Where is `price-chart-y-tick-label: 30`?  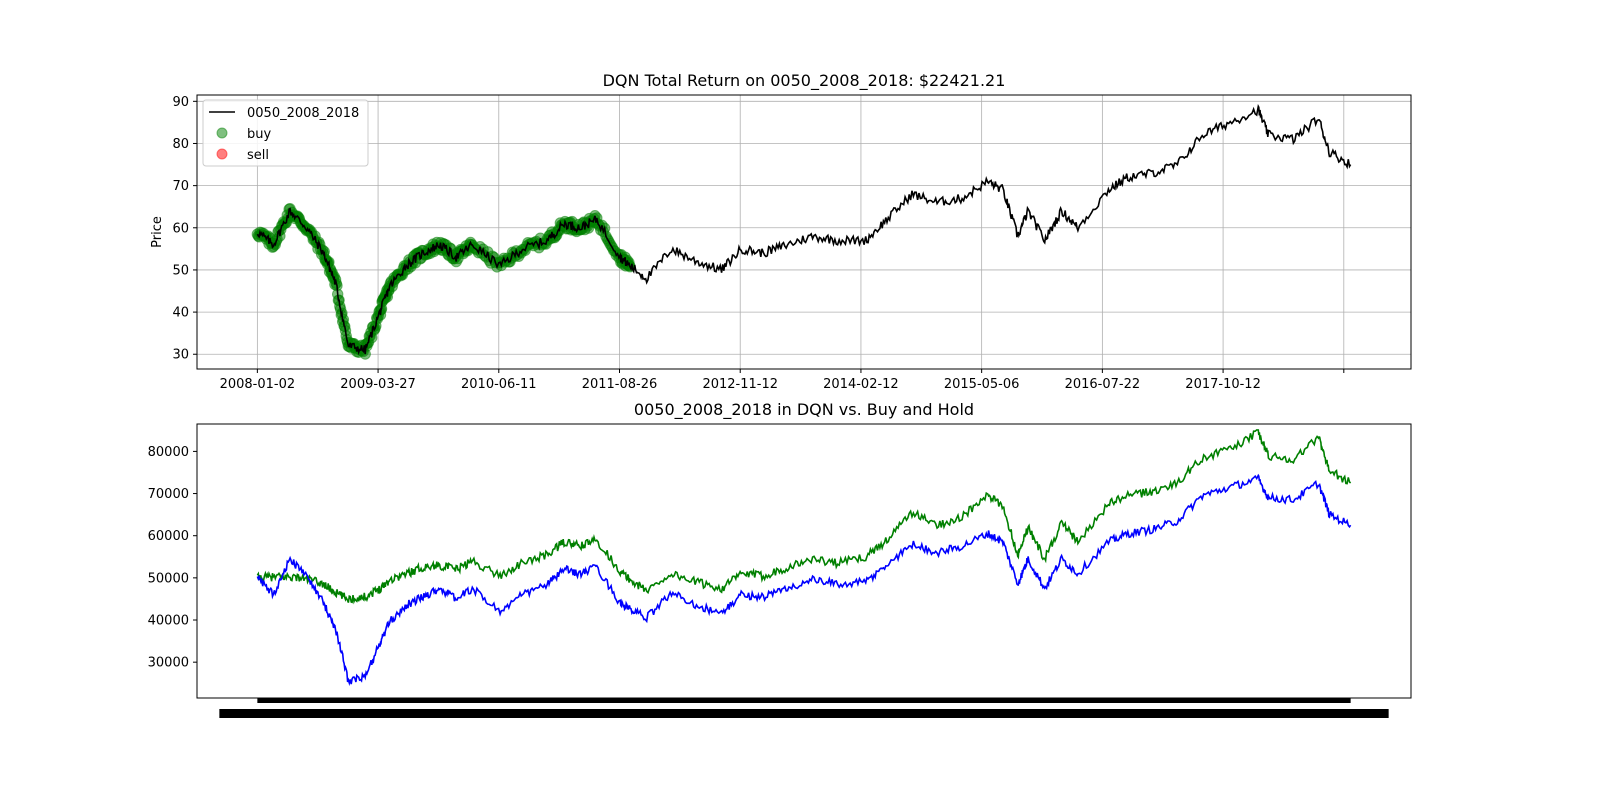
price-chart-y-tick-label: 30 is located at coordinates (180, 355).